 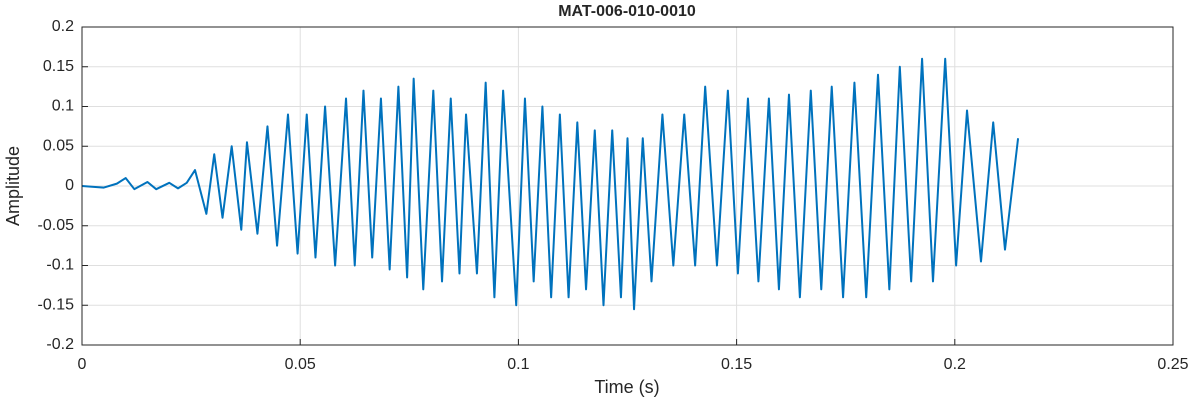 What do you see at coordinates (300, 364) in the screenshot?
I see `x-tick-label: 0.05` at bounding box center [300, 364].